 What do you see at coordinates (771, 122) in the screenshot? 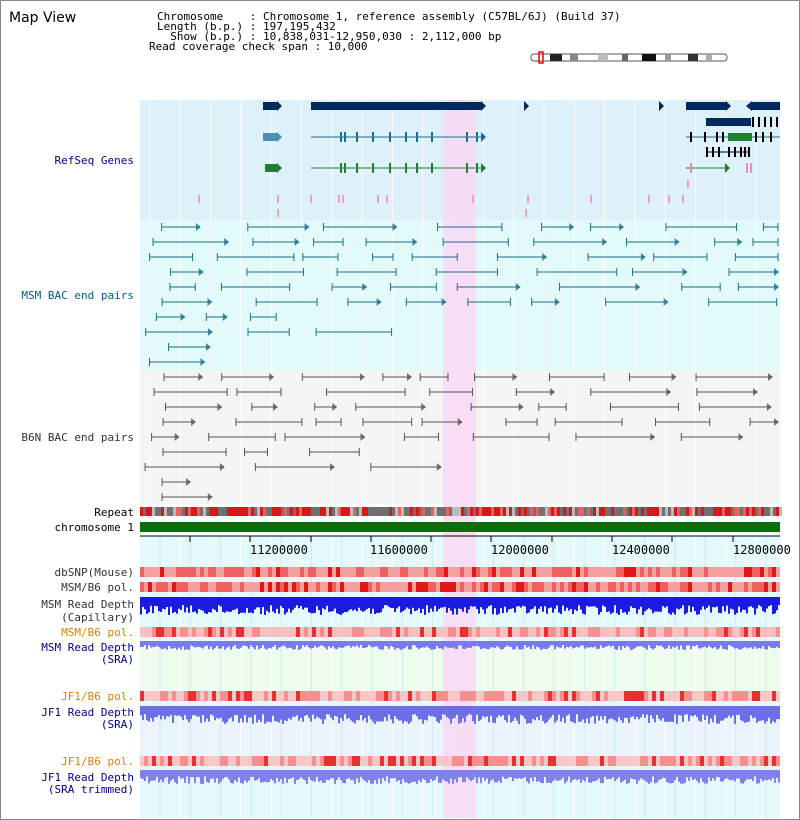
I see `gene-exon` at bounding box center [771, 122].